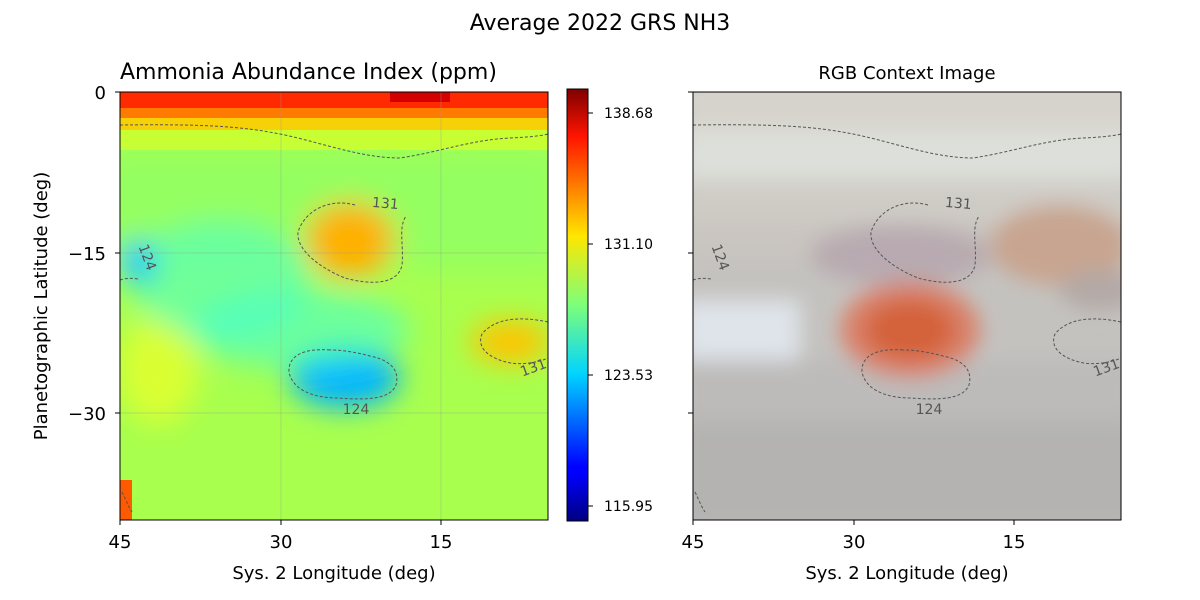 This screenshot has height=600, width=1200. I want to click on y-tick-label: −15, so click(87, 254).